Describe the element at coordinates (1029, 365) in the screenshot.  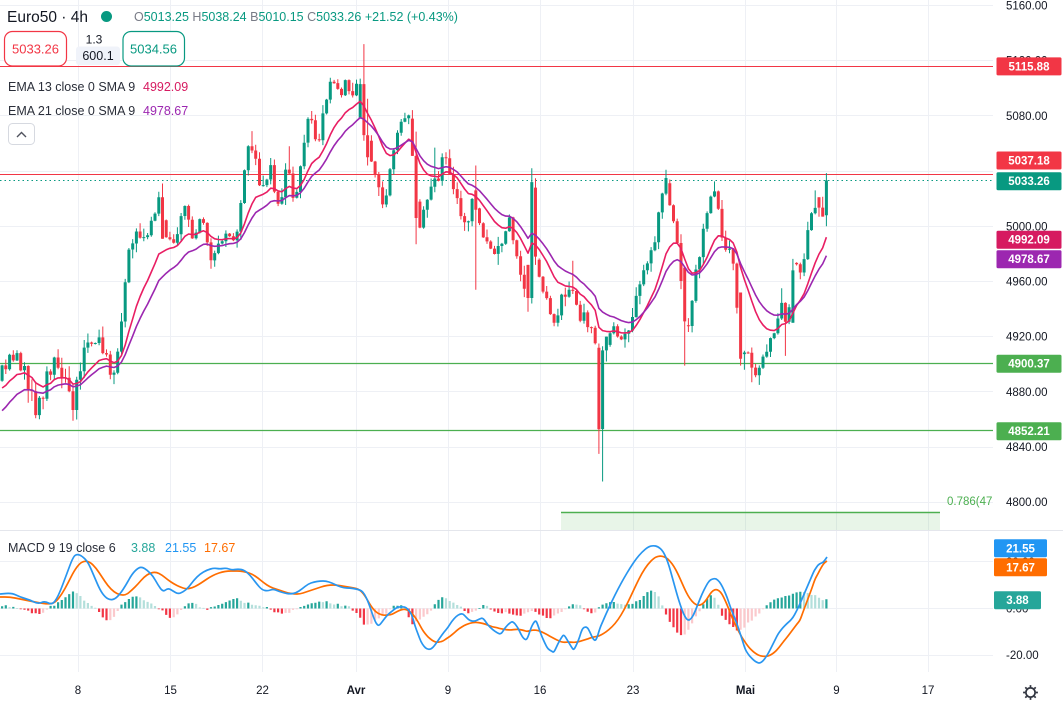
I see `svg-text: 4900.37` at that location.